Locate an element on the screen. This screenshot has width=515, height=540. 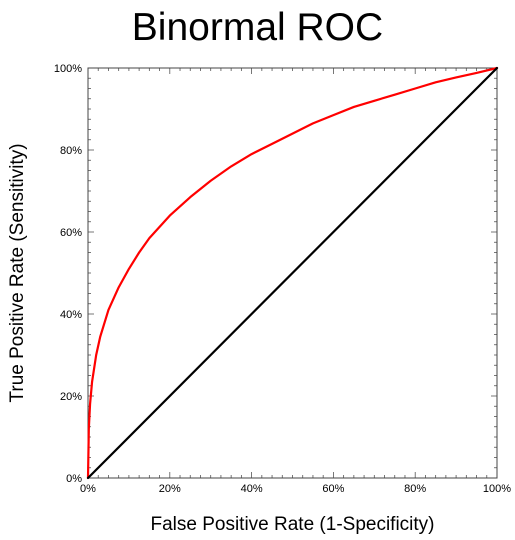
y-tick-label: 60% is located at coordinates (71, 233).